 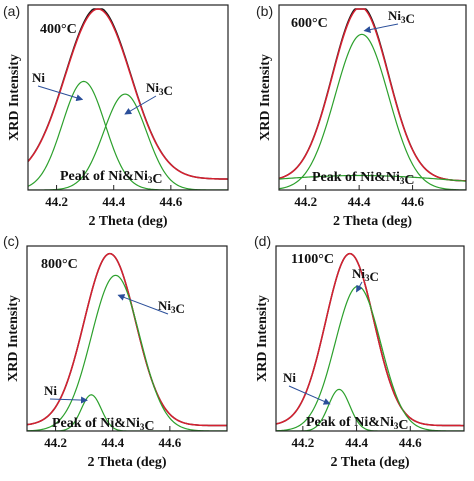 I want to click on panel-letter: (b), so click(x=264, y=11).